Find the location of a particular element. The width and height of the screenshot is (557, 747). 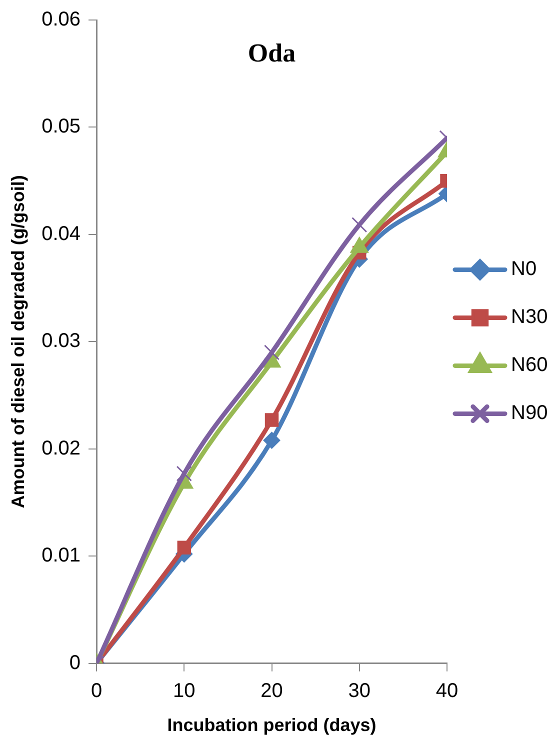

y-axis-title: Amount of diesel oil degraded (g/gsoil) is located at coordinates (18, 341).